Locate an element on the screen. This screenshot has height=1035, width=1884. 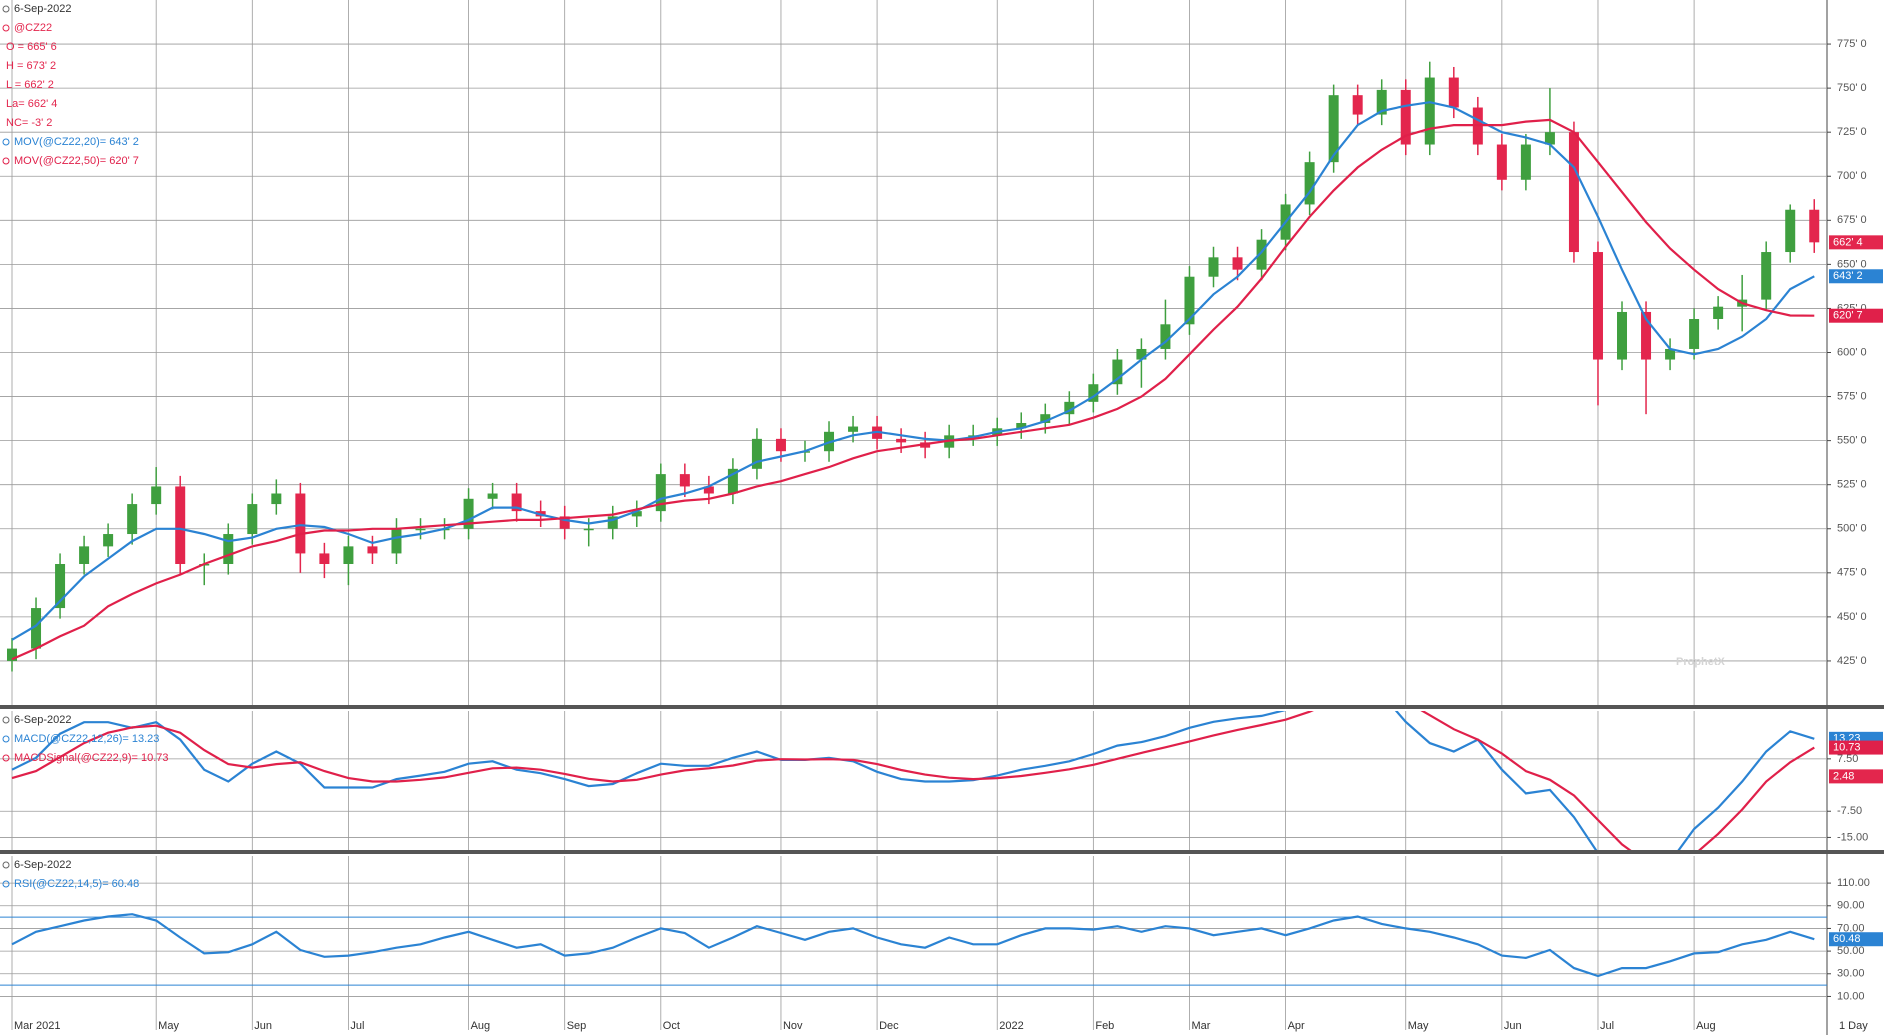
value-badge-label: 620' 7 is located at coordinates (1848, 316).